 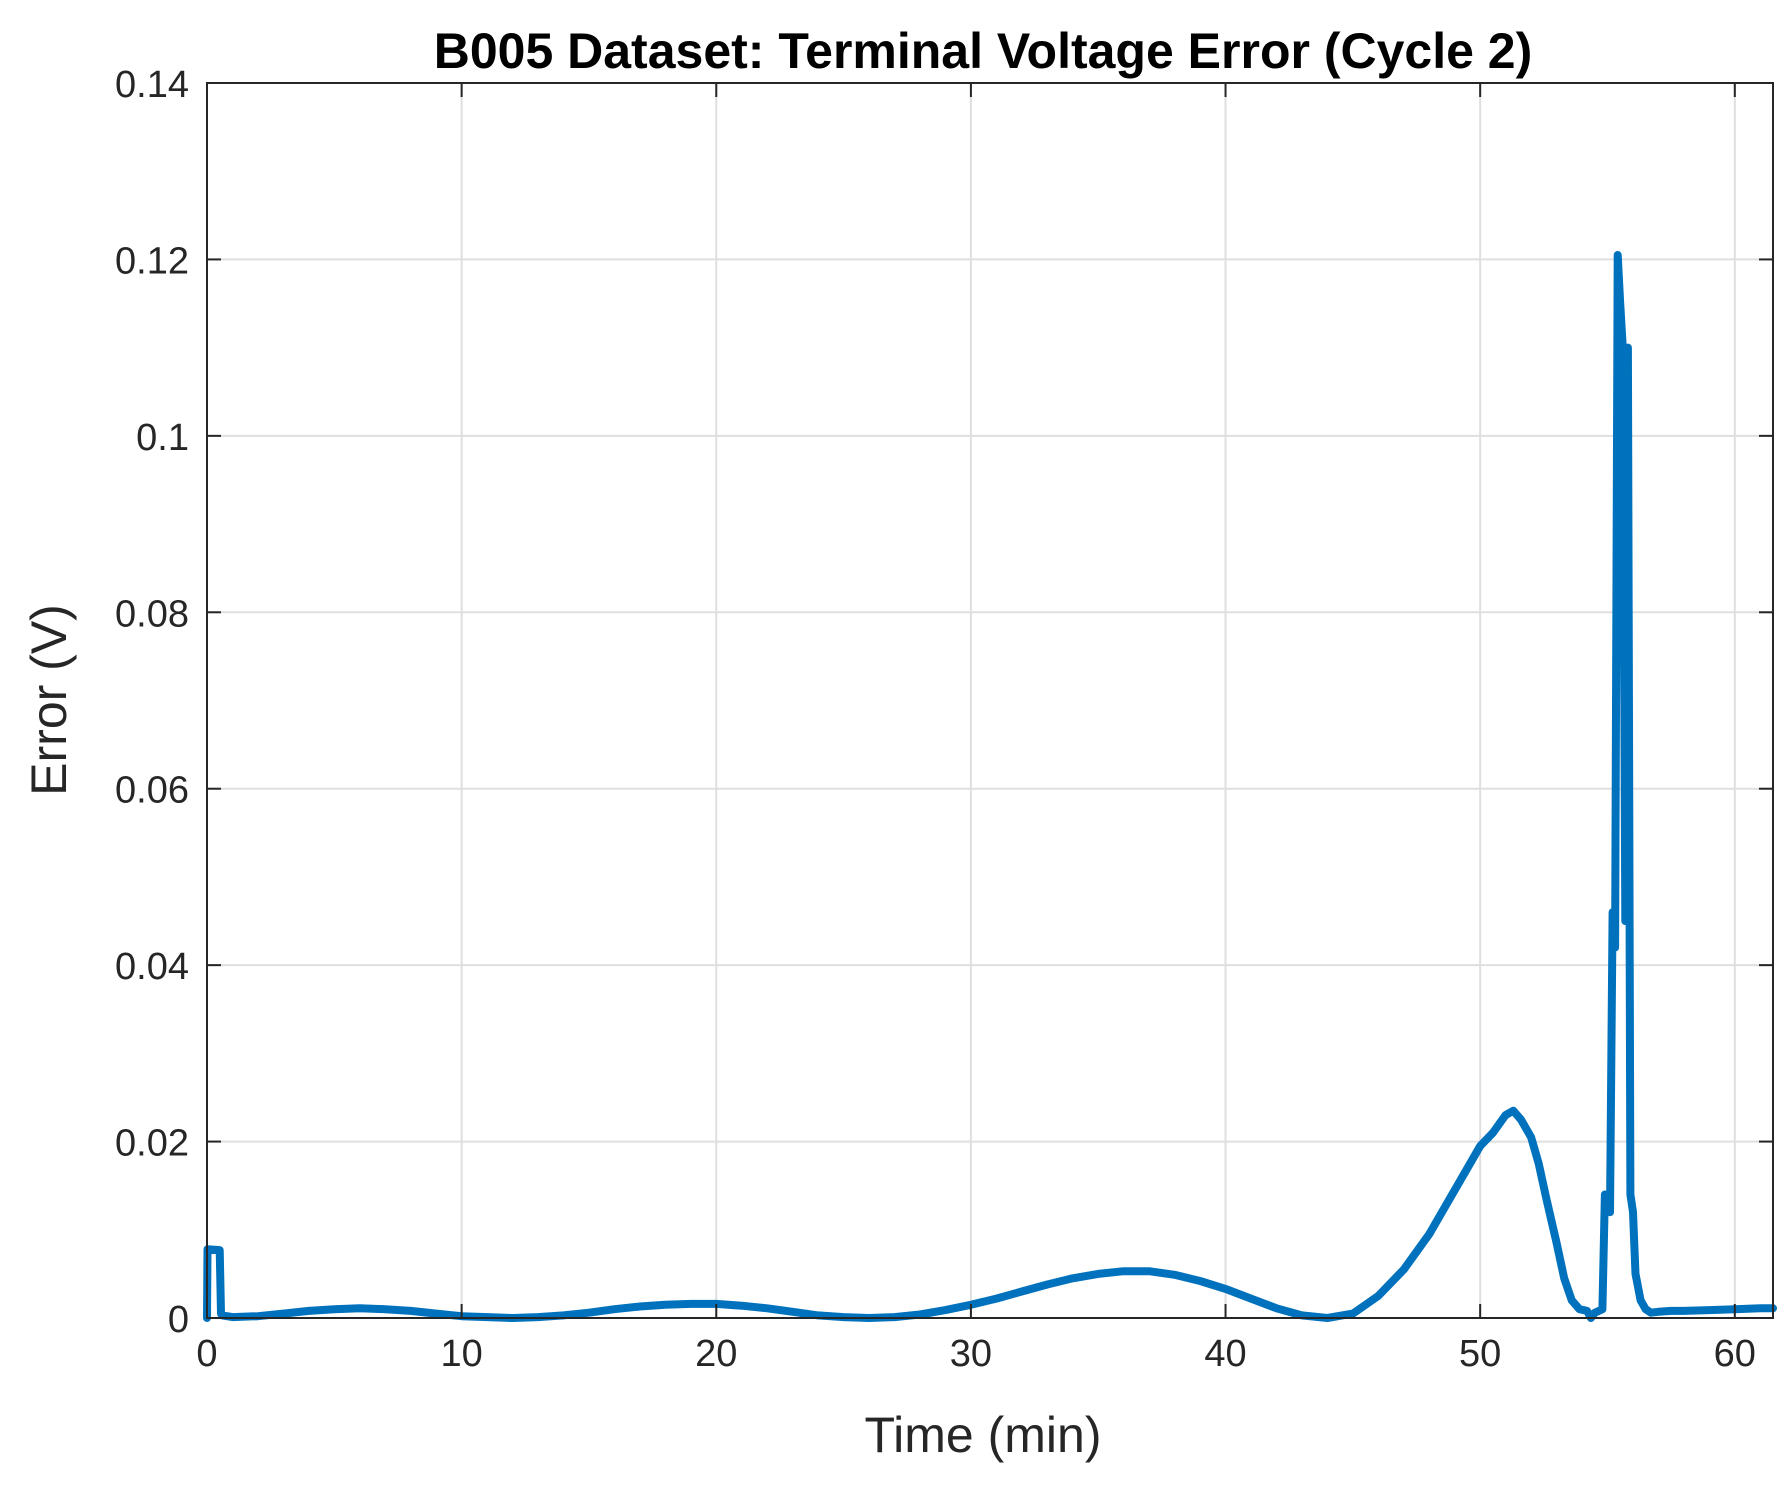 I want to click on x-tick-label: 10, so click(x=461, y=1354).